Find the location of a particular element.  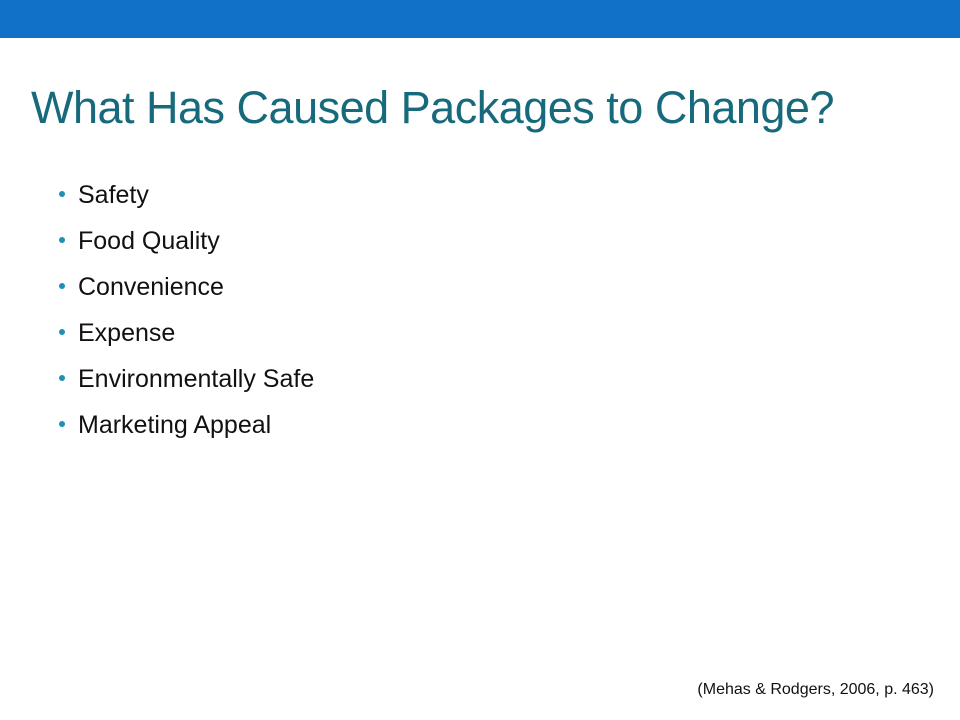

bullet-item-marketing-appeal: Marketing Appeal is located at coordinates (186, 426).